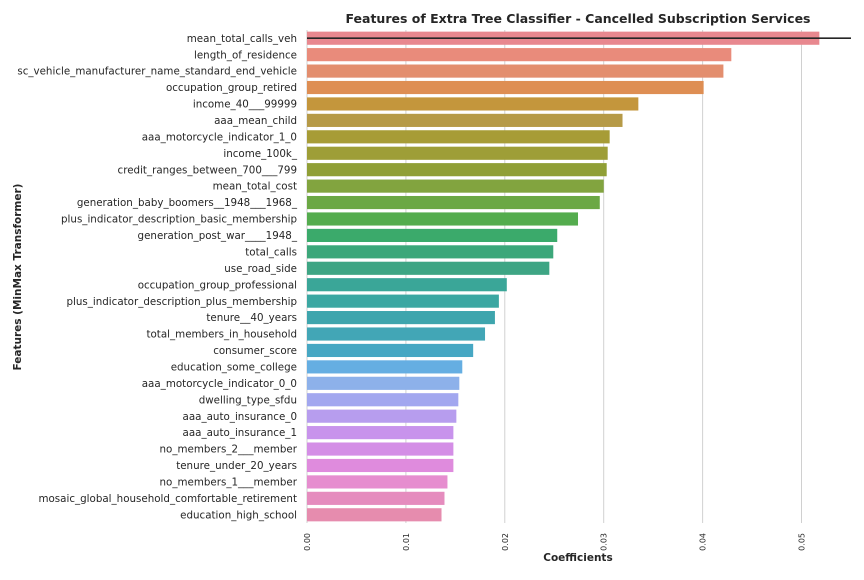 The height and width of the screenshot is (580, 864). Describe the element at coordinates (455, 186) in the screenshot. I see `bar-mean_total_cost` at that location.